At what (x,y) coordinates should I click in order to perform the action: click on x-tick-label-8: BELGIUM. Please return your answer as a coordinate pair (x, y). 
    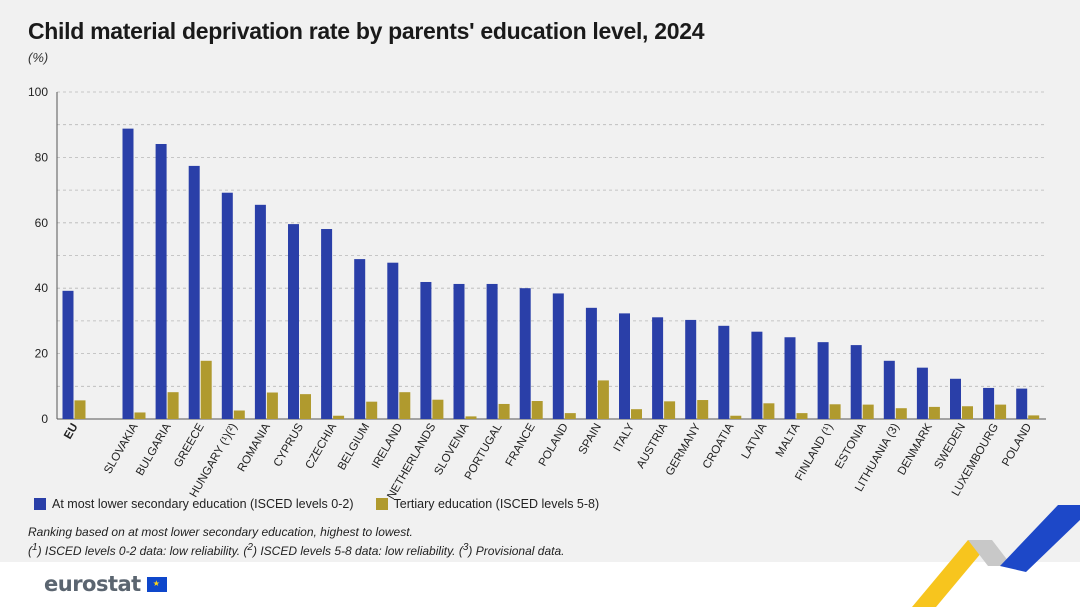
    Looking at the image, I should click on (354, 447).